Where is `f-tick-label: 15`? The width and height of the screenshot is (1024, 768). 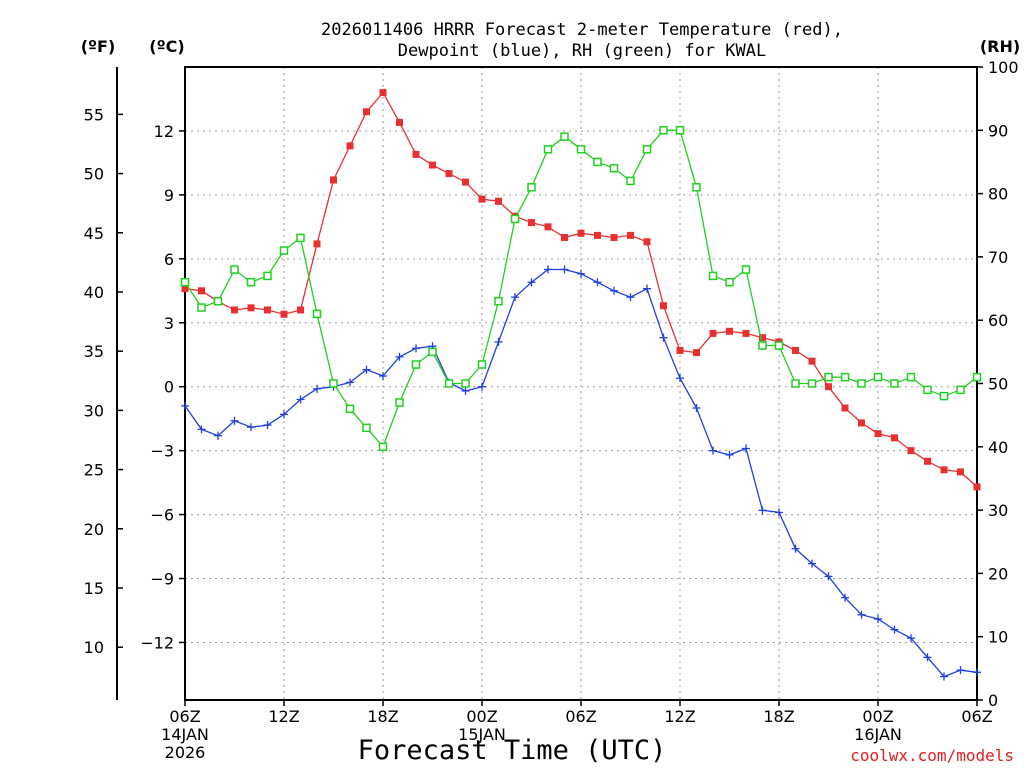 f-tick-label: 15 is located at coordinates (94, 588).